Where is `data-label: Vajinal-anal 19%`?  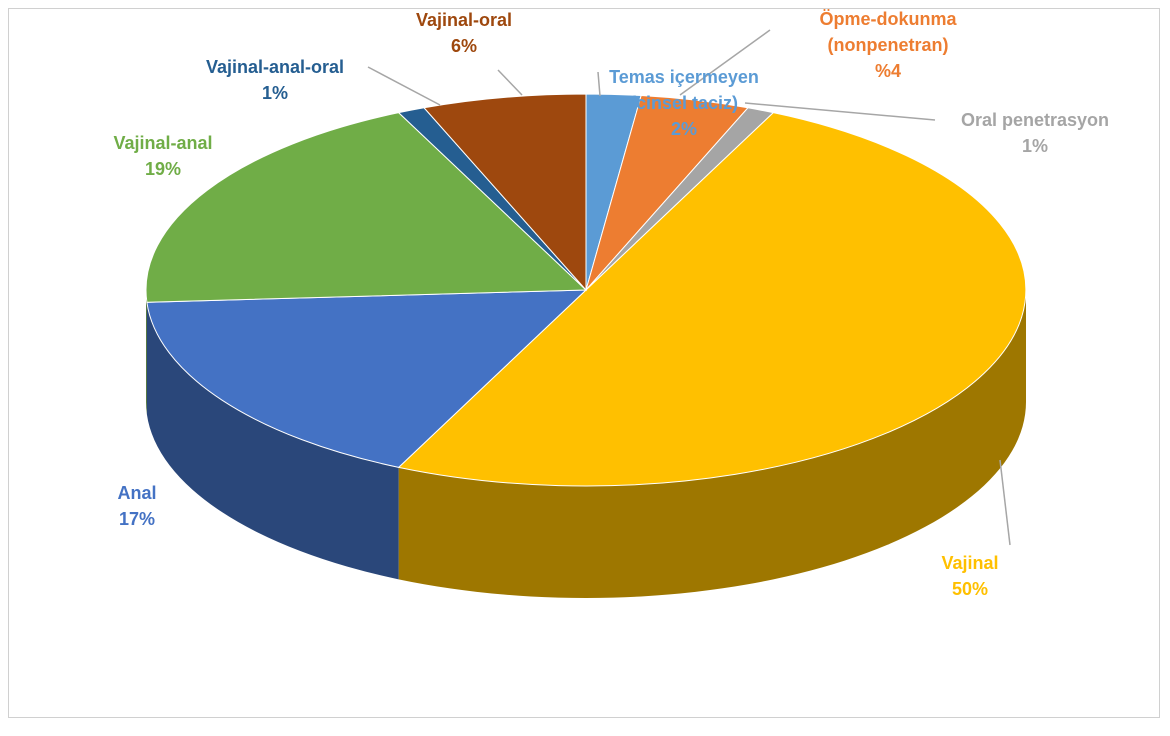 data-label: Vajinal-anal 19% is located at coordinates (162, 156).